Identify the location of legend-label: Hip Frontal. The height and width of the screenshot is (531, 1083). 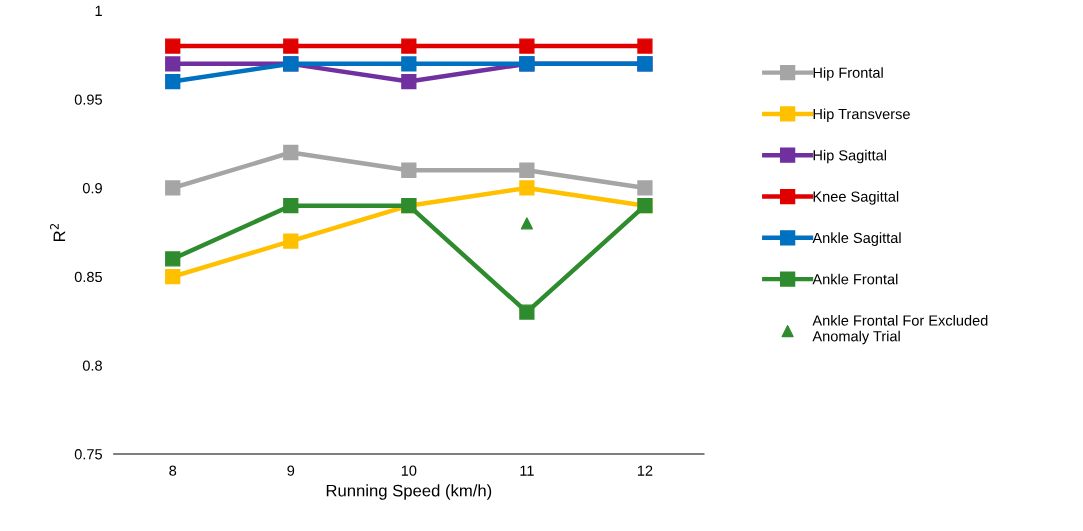
(848, 74).